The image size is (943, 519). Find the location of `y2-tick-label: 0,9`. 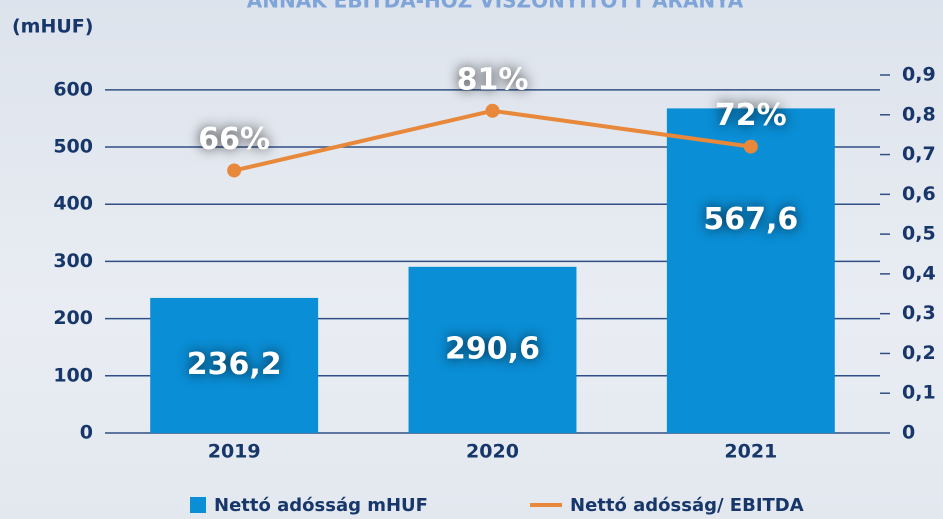

y2-tick-label: 0,9 is located at coordinates (919, 75).